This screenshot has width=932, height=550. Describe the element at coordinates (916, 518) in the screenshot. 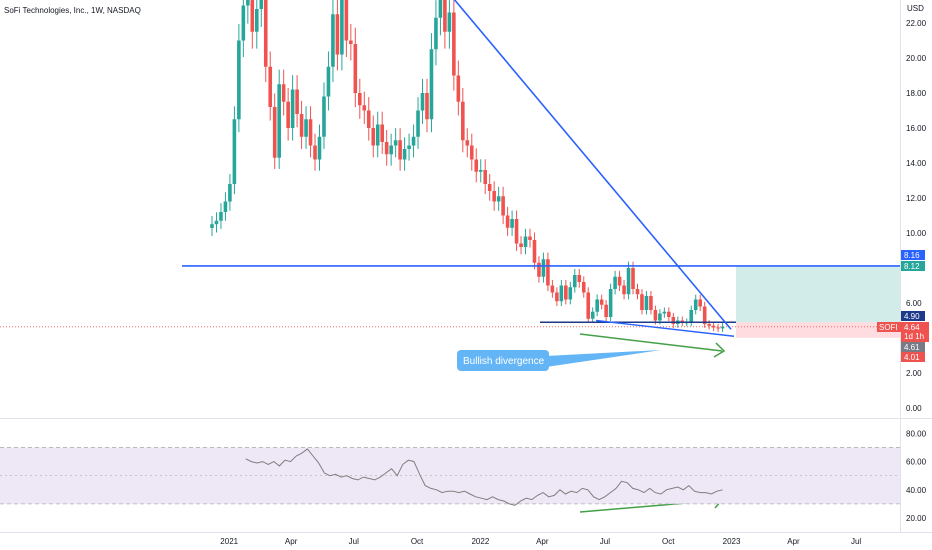

I see `rsi-tick-label: 20.00` at that location.